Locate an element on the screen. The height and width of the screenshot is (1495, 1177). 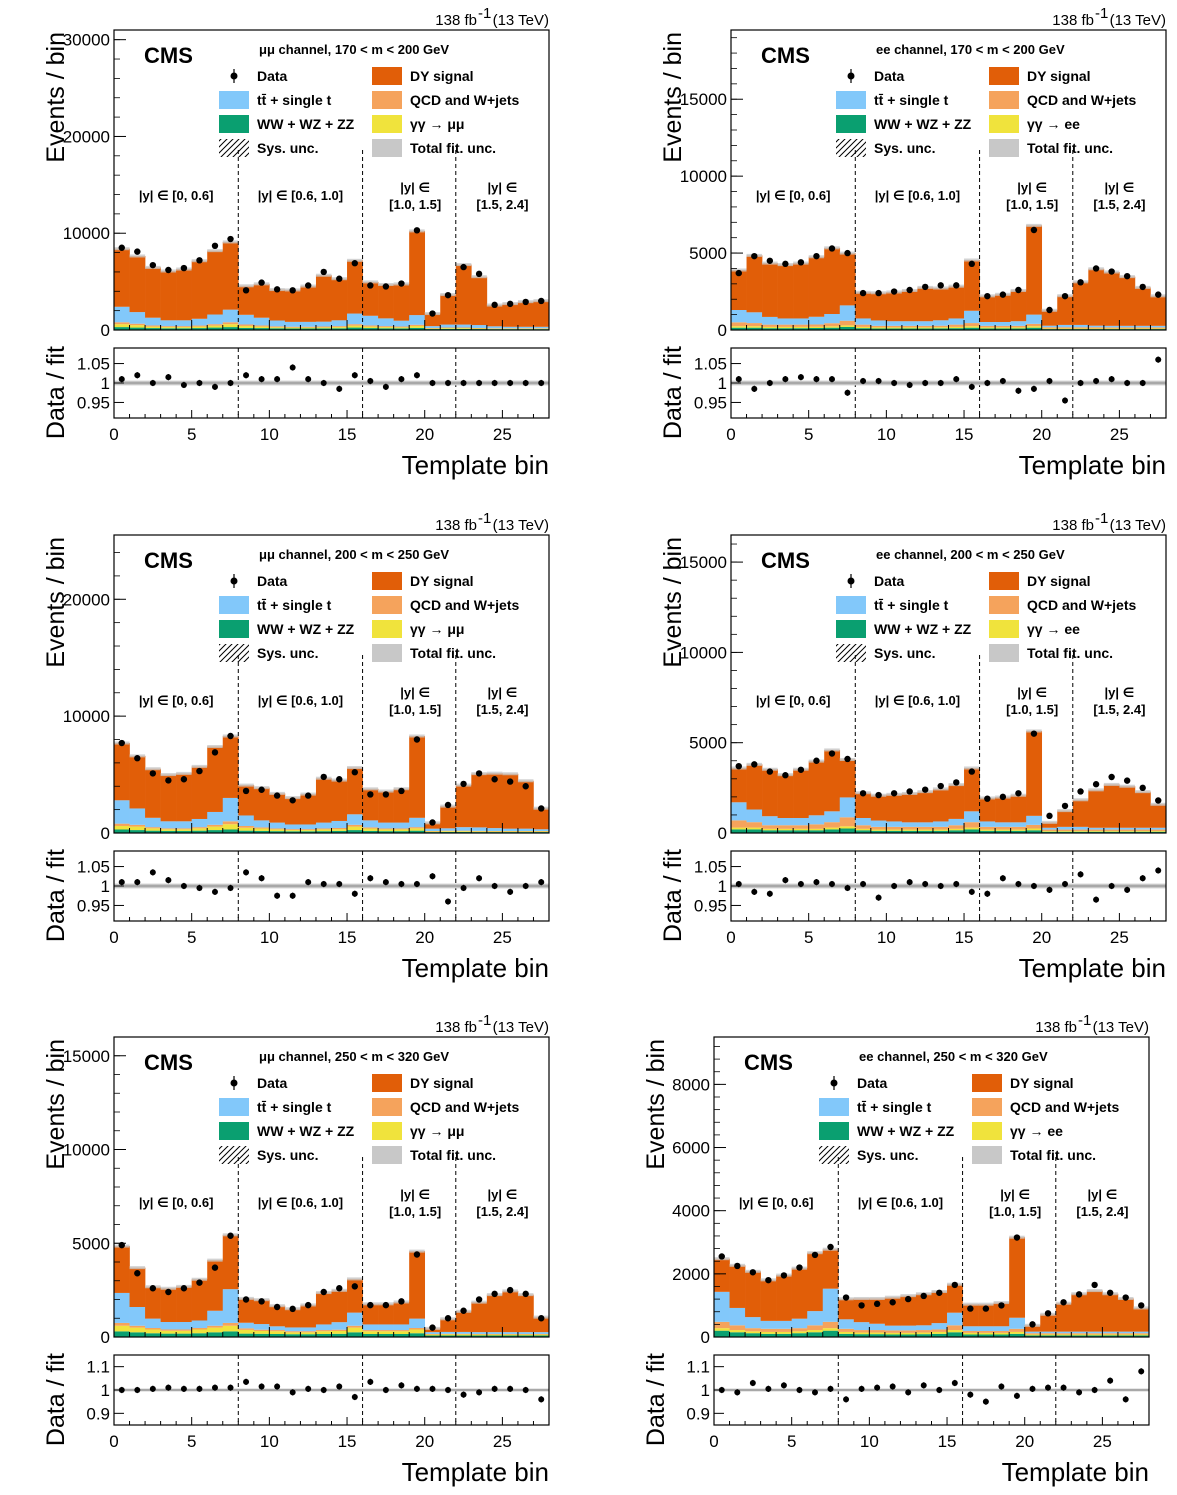
ytick-label-3: 6000 is located at coordinates (691, 1148).